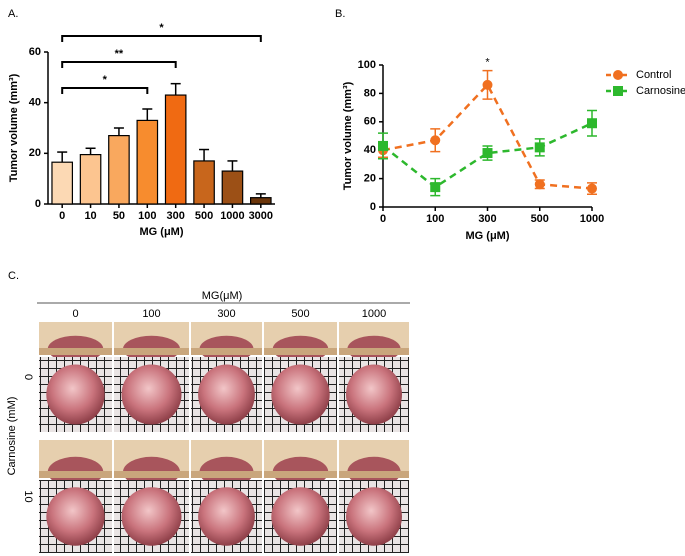  Describe the element at coordinates (13, 276) in the screenshot. I see `panel-label: C.` at that location.